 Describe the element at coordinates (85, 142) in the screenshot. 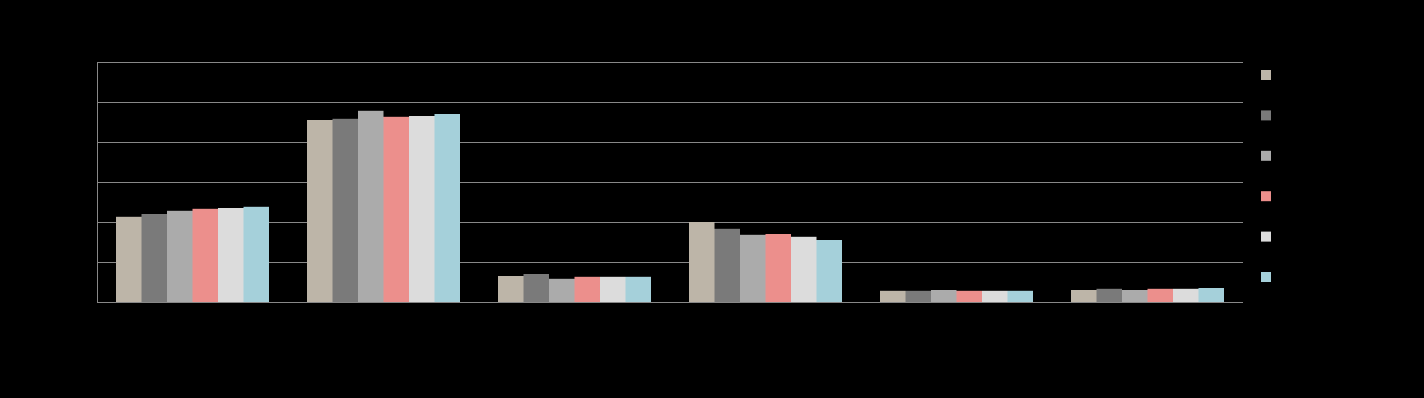

I see `y-tick-label: 4` at that location.